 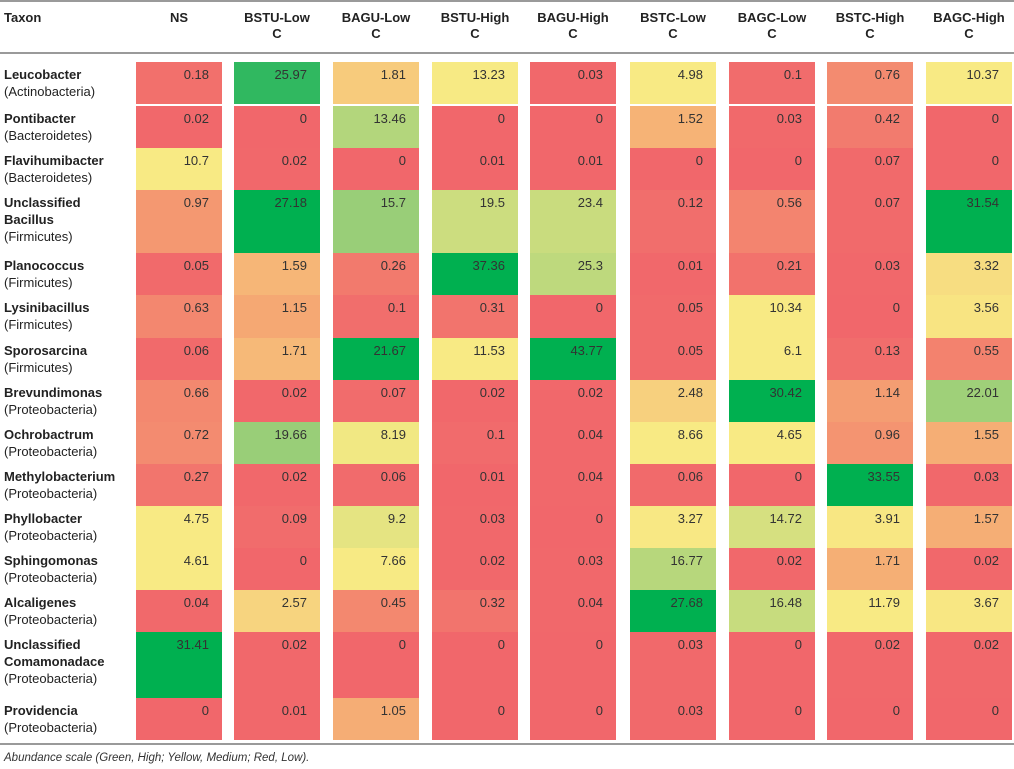 What do you see at coordinates (277, 316) in the screenshot?
I see `abundance-cell: 1.15` at bounding box center [277, 316].